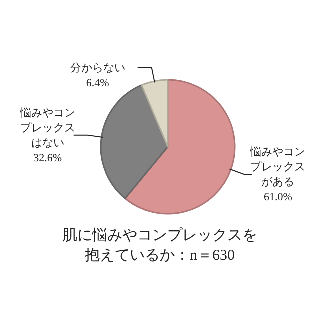  What do you see at coordinates (98, 84) in the screenshot?
I see `data-label: 6.4%` at bounding box center [98, 84].